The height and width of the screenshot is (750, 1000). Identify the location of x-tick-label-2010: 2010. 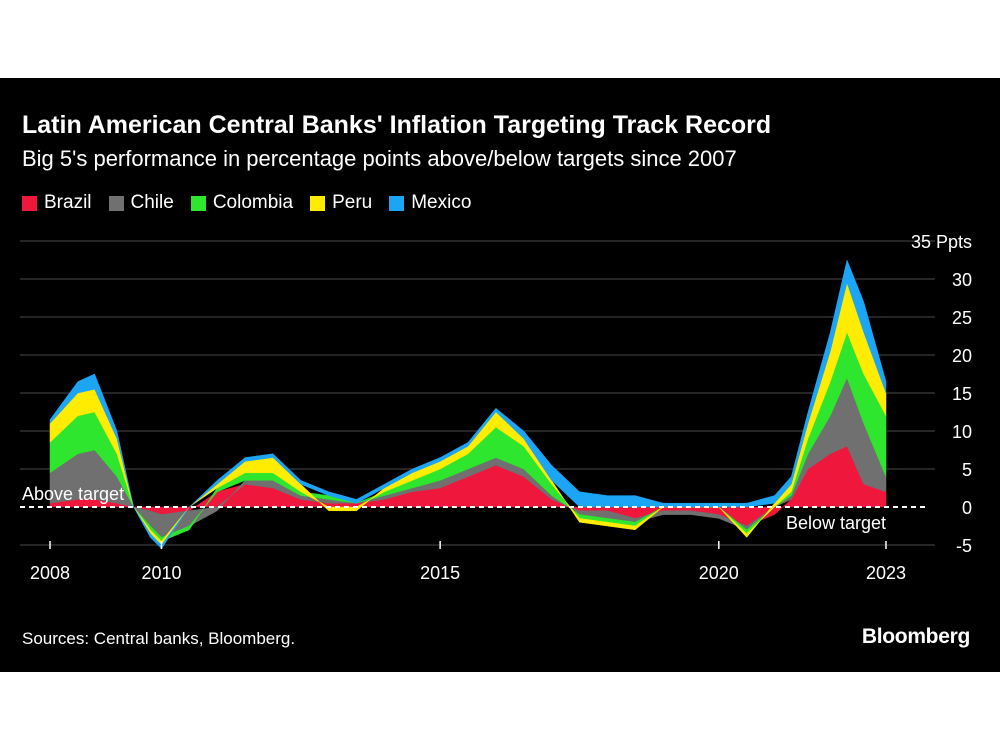
(161, 573).